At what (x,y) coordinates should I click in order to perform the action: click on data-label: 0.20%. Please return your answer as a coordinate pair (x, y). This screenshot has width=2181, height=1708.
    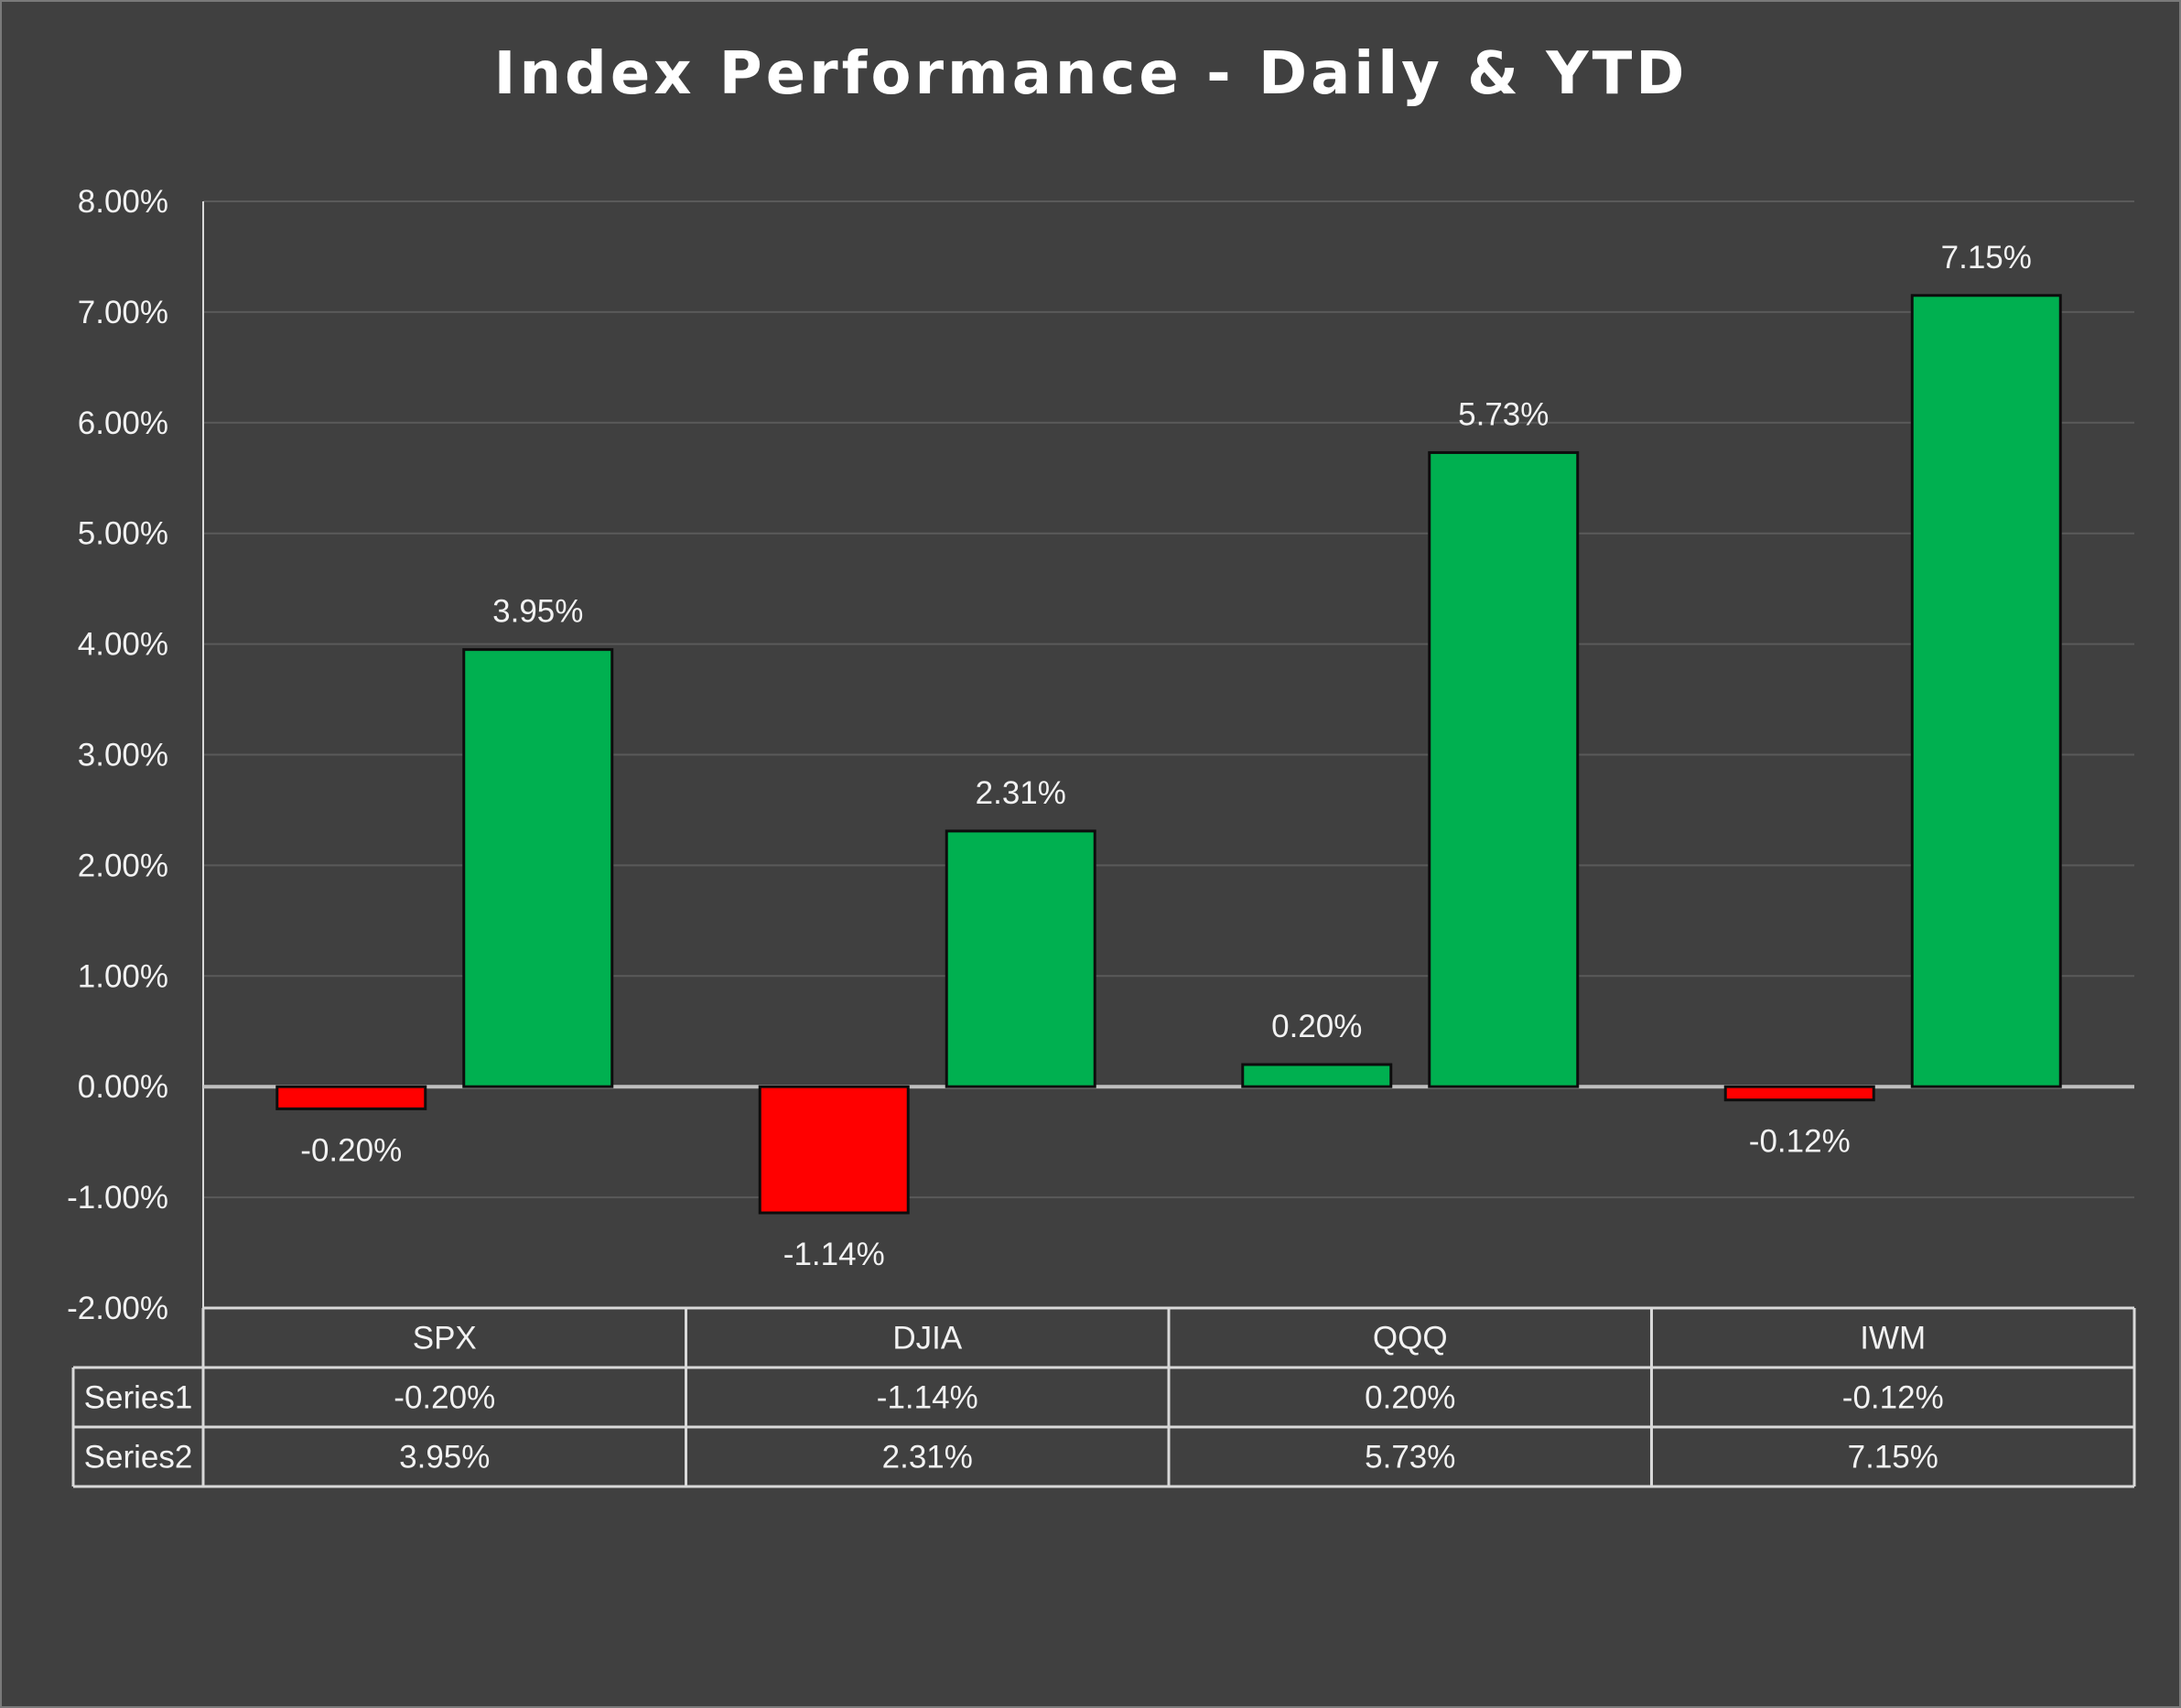
    Looking at the image, I should click on (1317, 1026).